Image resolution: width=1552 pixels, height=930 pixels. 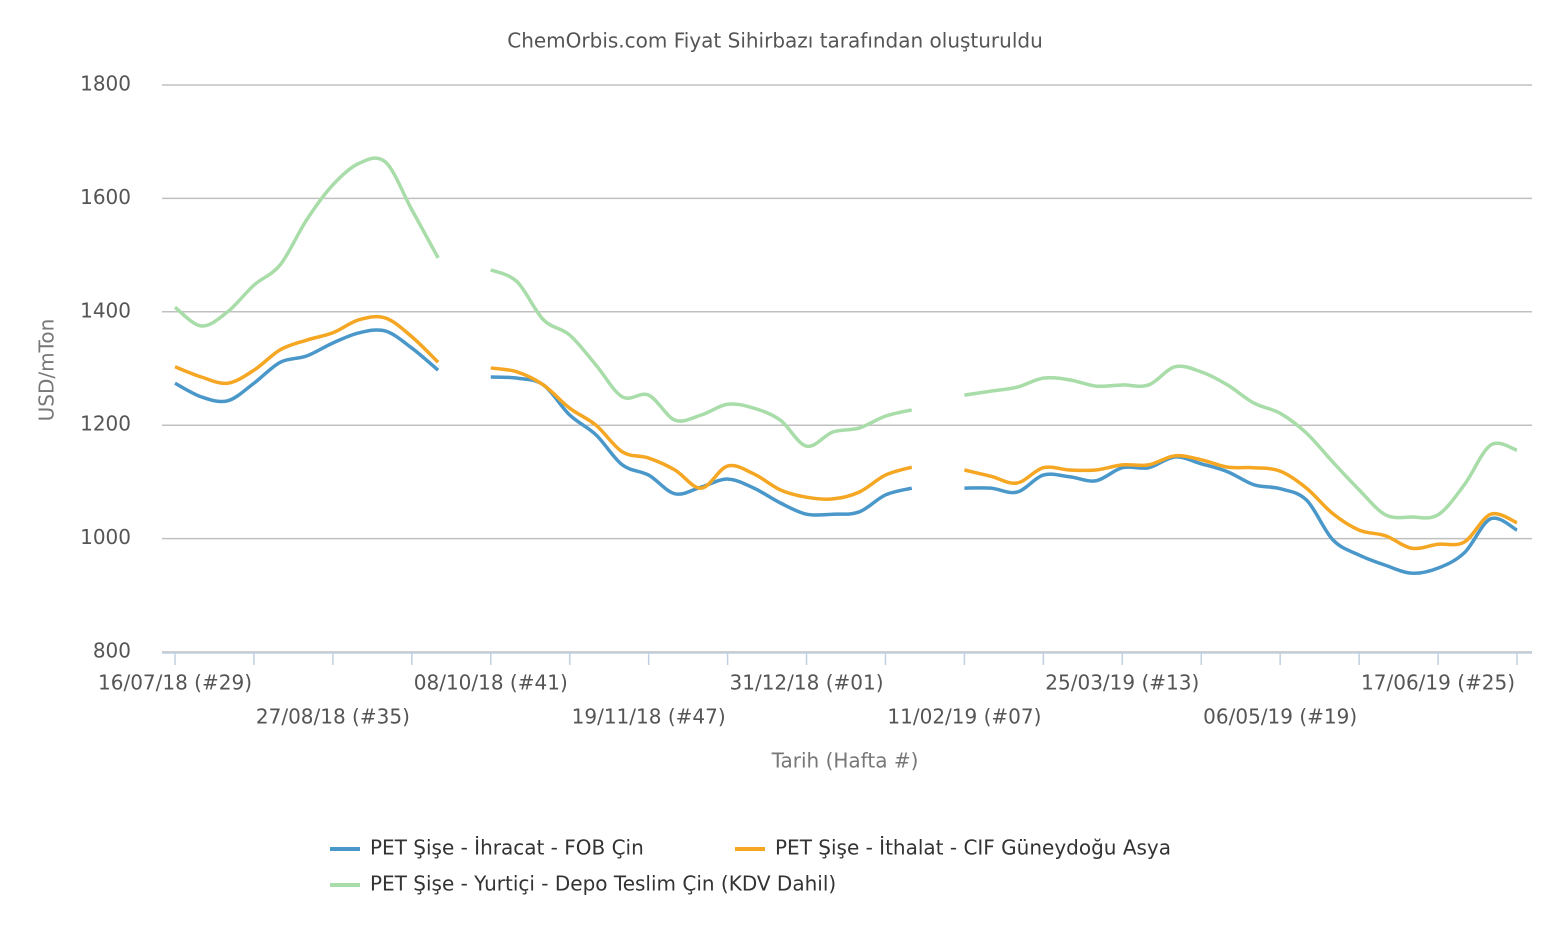 I want to click on legend-label: PET Şişe - İthalat - CIF Güneydoğu Asya, so click(x=973, y=848).